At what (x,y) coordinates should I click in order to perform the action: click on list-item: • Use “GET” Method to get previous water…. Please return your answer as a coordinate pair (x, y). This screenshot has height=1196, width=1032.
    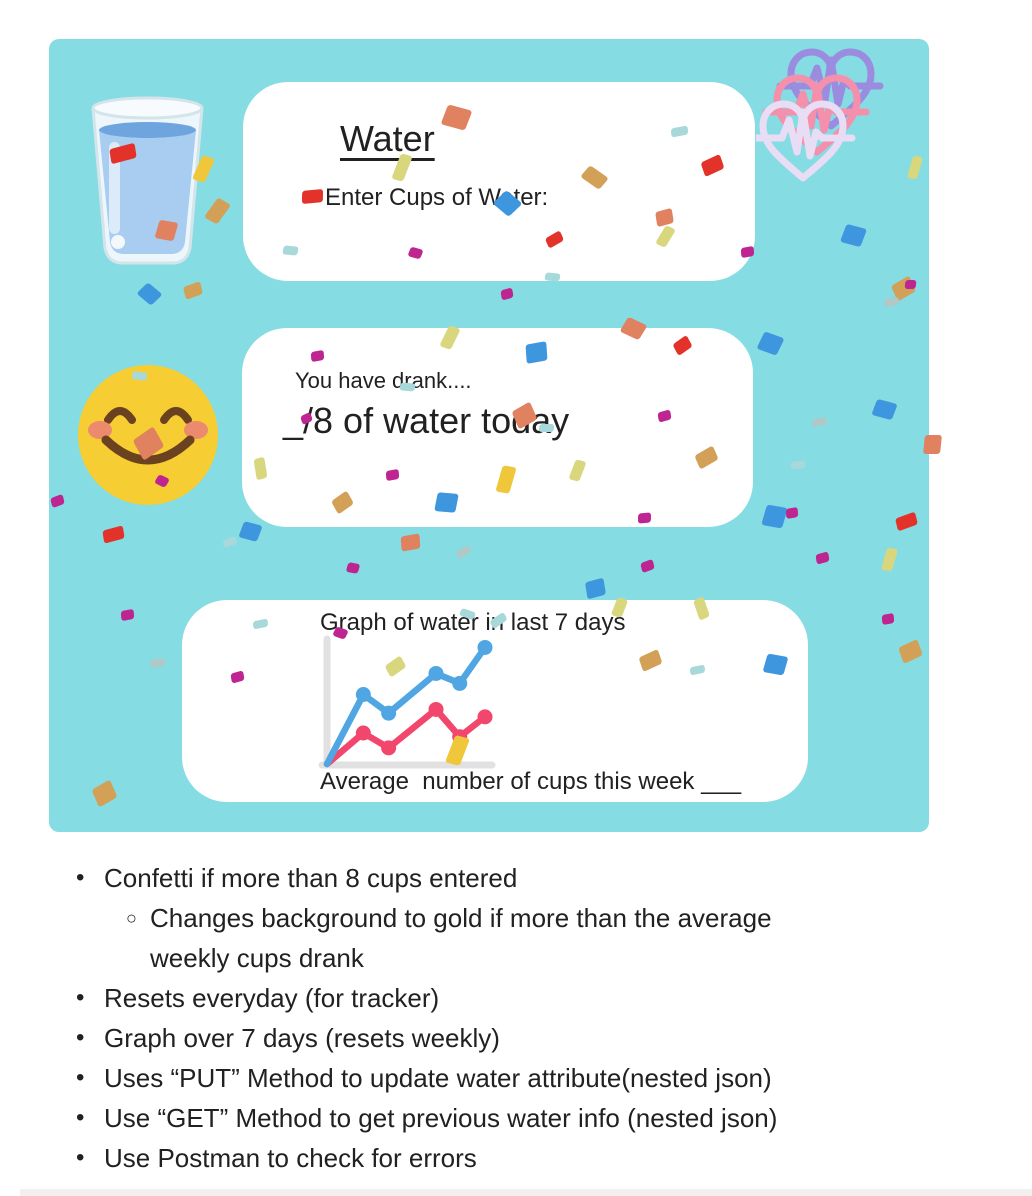
    Looking at the image, I should click on (537, 1118).